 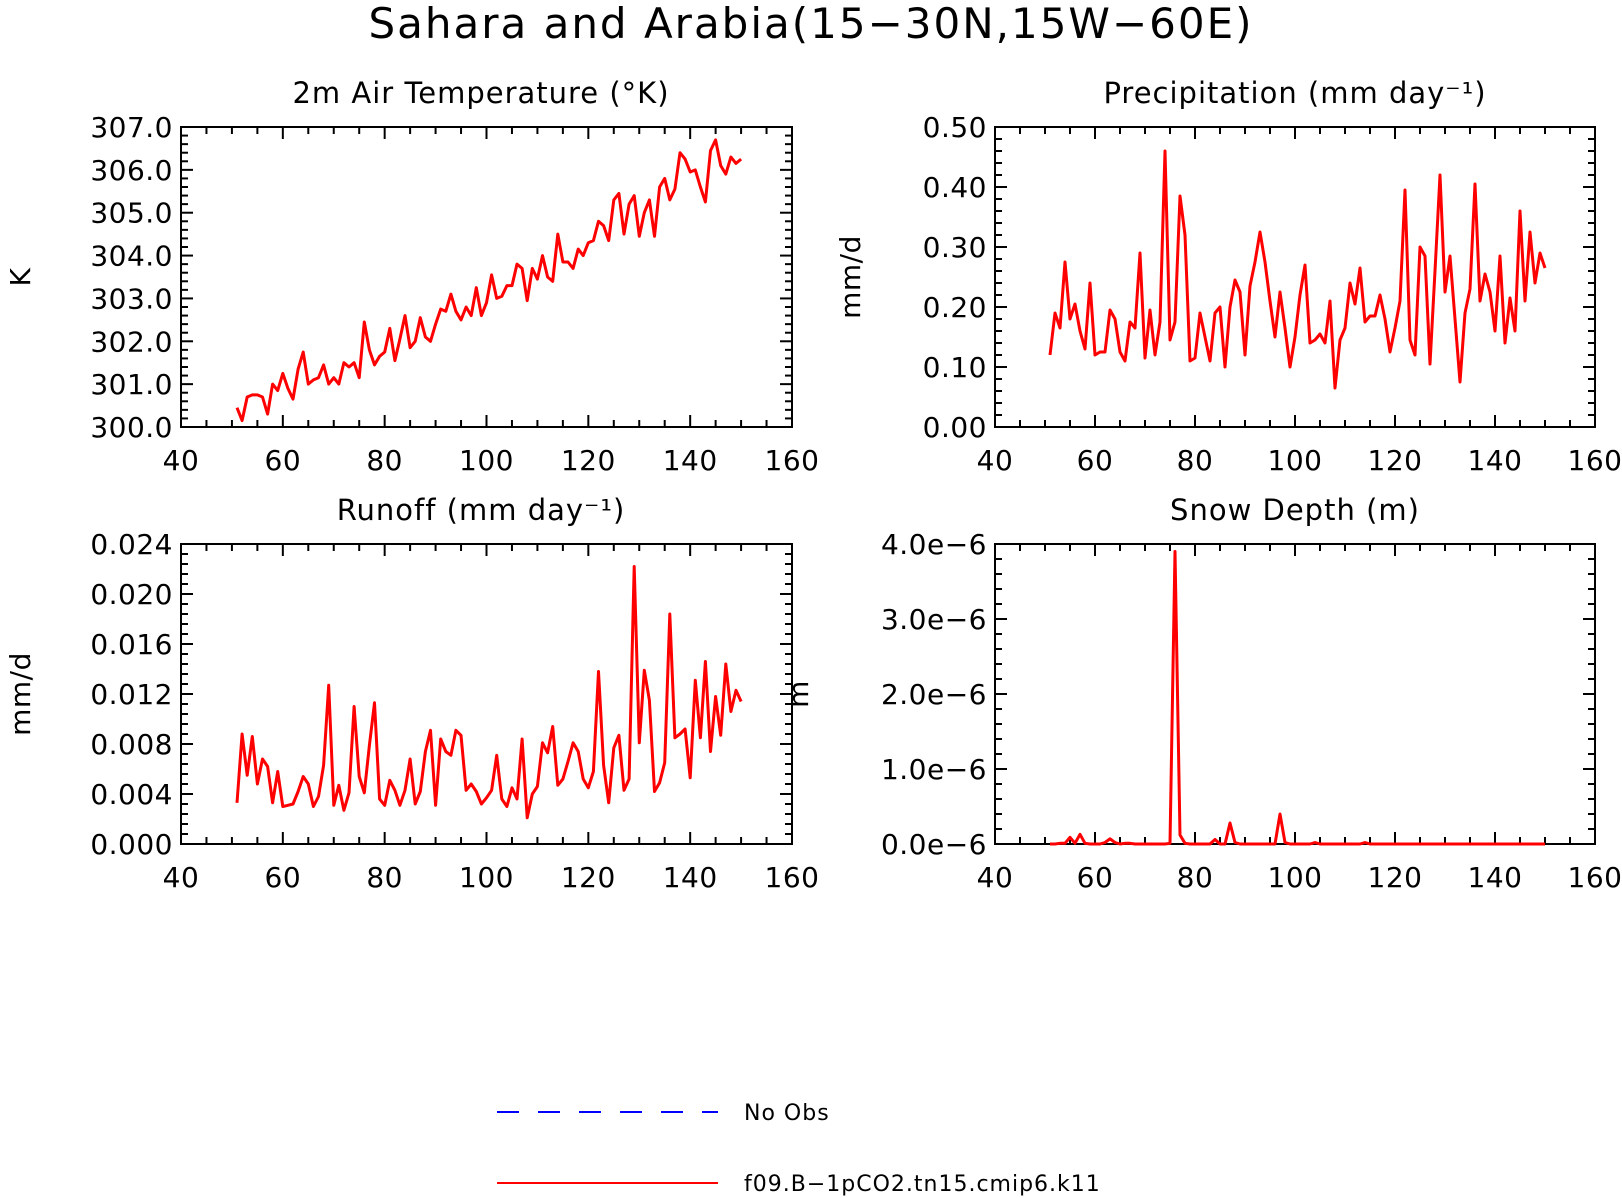 I want to click on precipitation-y-tick-label: 0.40, so click(x=955, y=187).